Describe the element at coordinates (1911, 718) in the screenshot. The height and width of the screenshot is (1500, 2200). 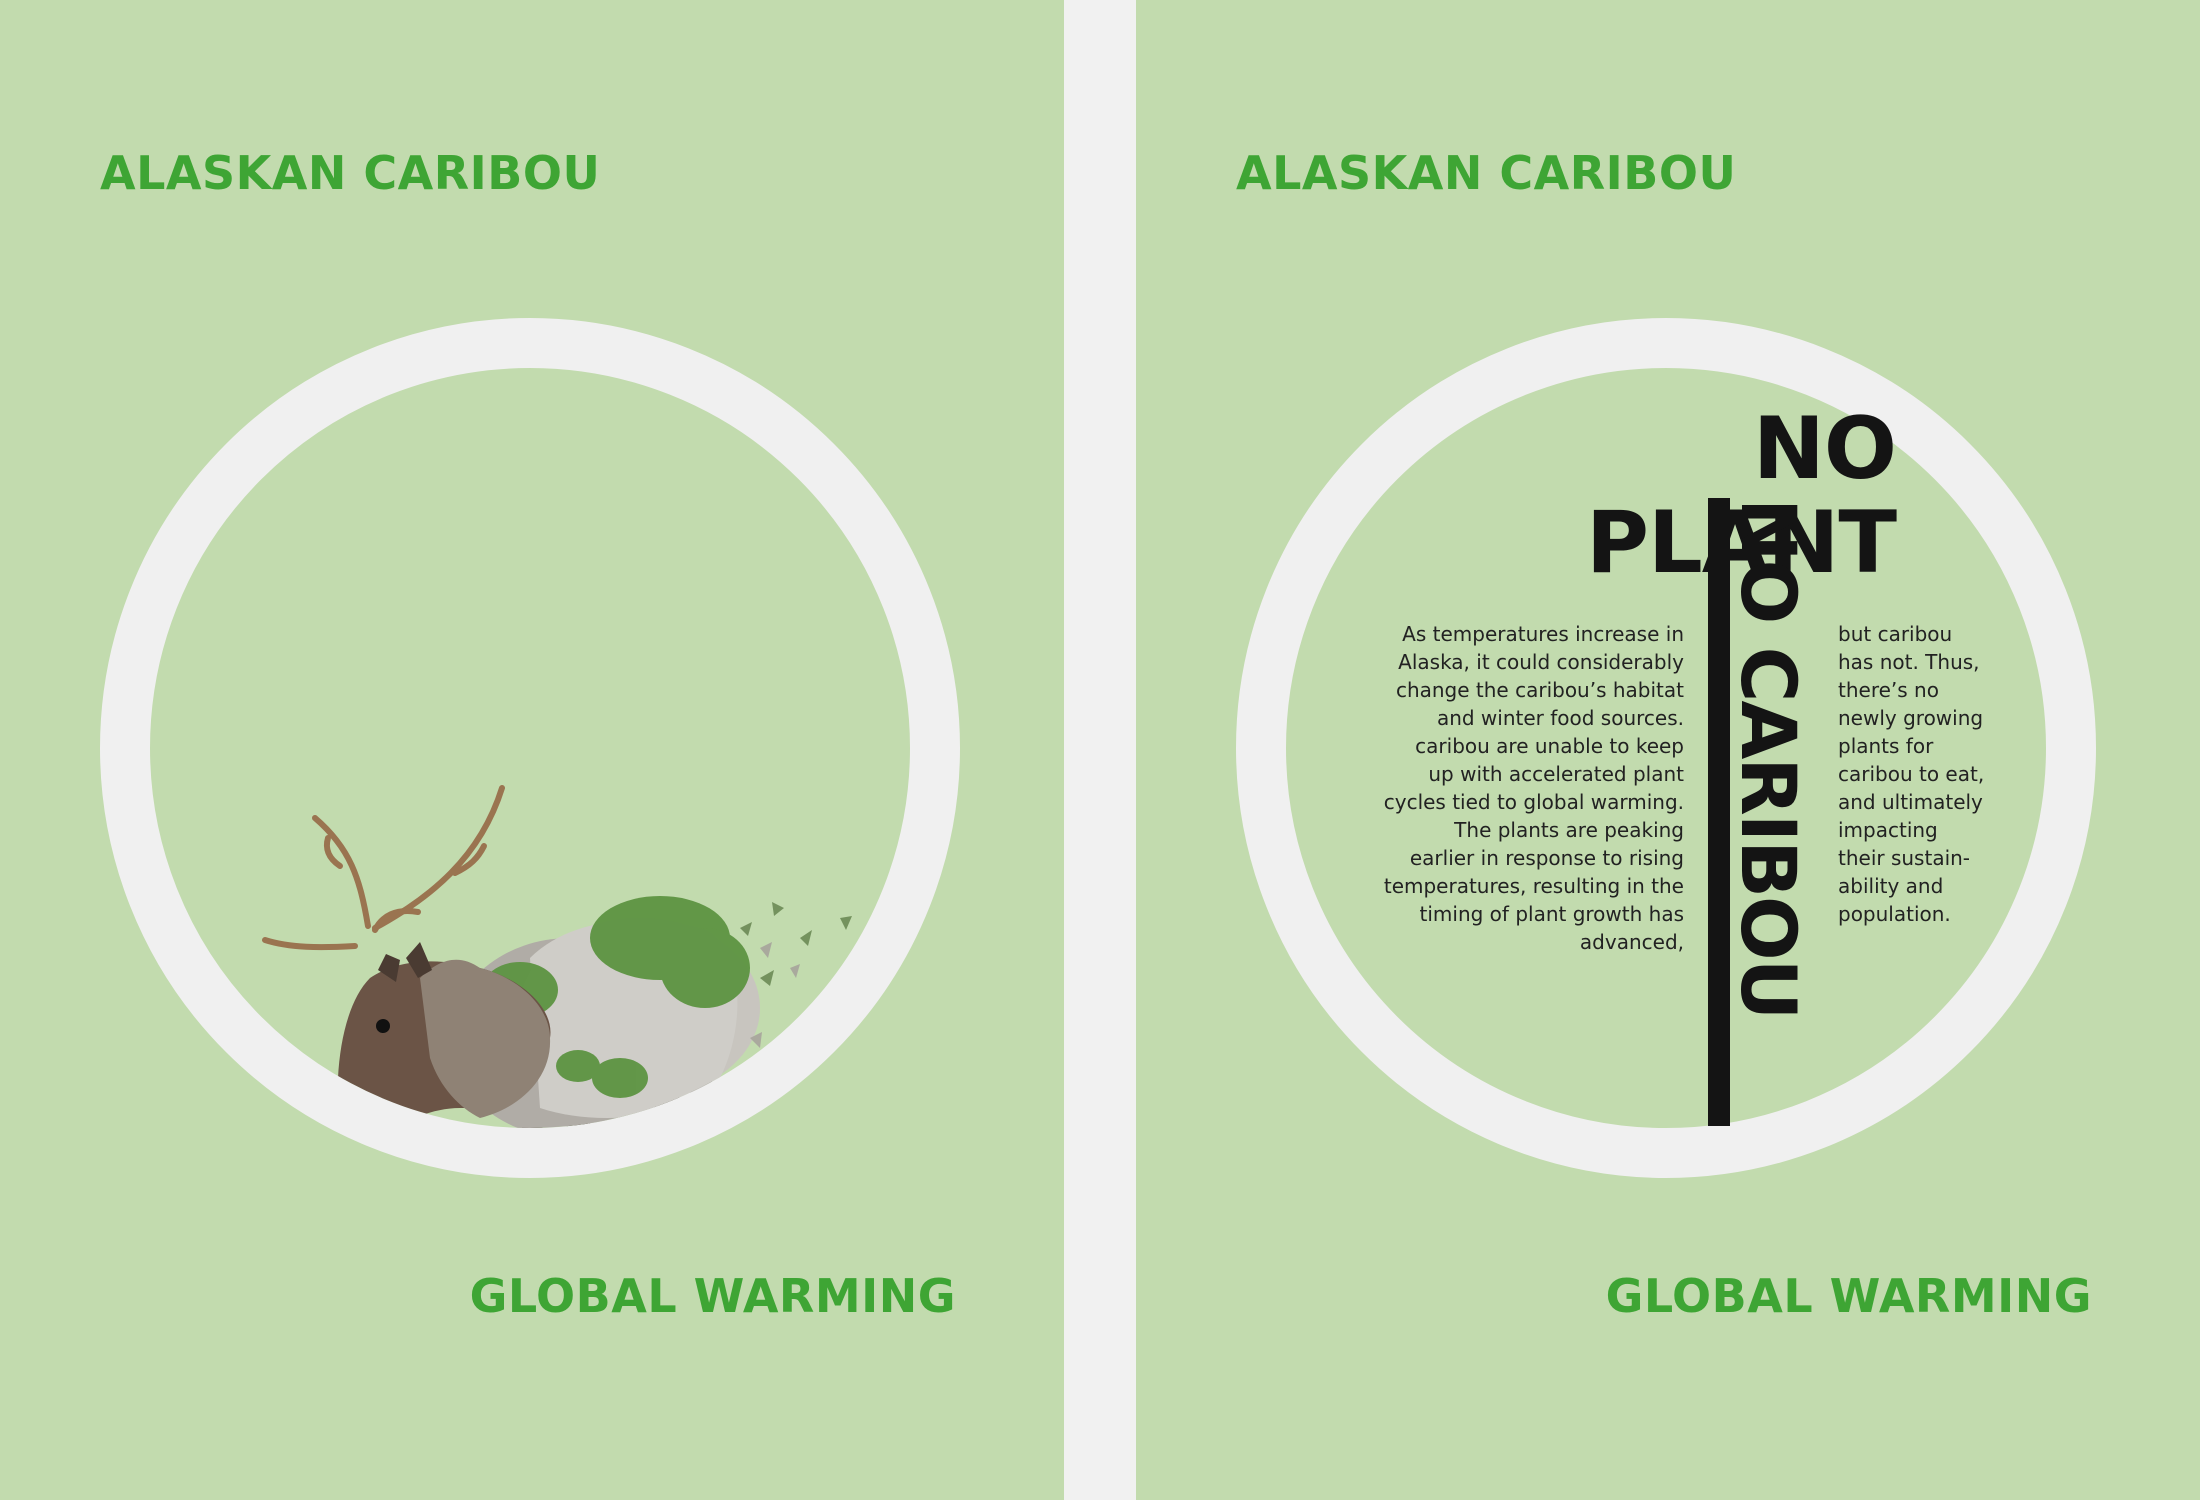
I see `body-line: newly growing` at that location.